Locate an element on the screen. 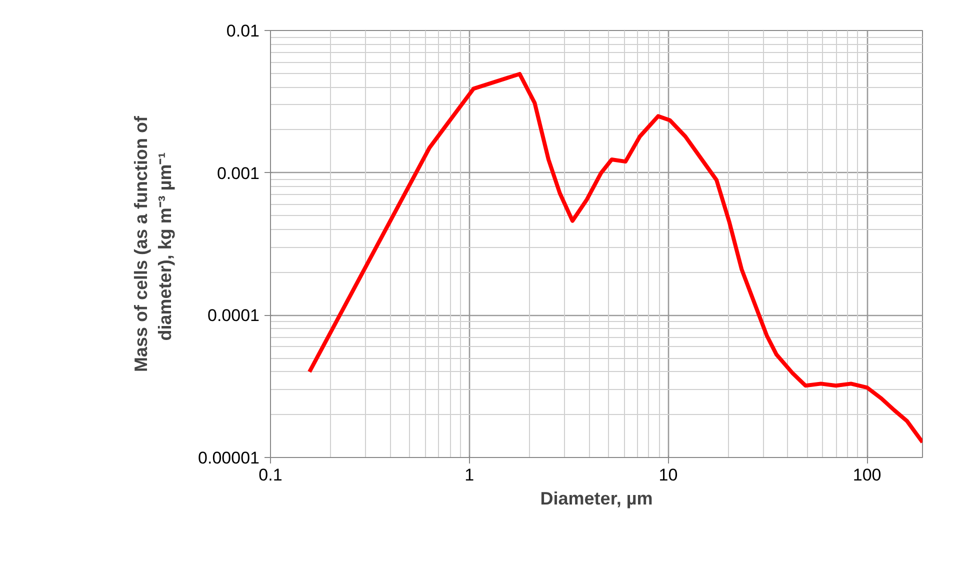 The image size is (958, 575). y-tick-label: 0.00001 is located at coordinates (229, 458).